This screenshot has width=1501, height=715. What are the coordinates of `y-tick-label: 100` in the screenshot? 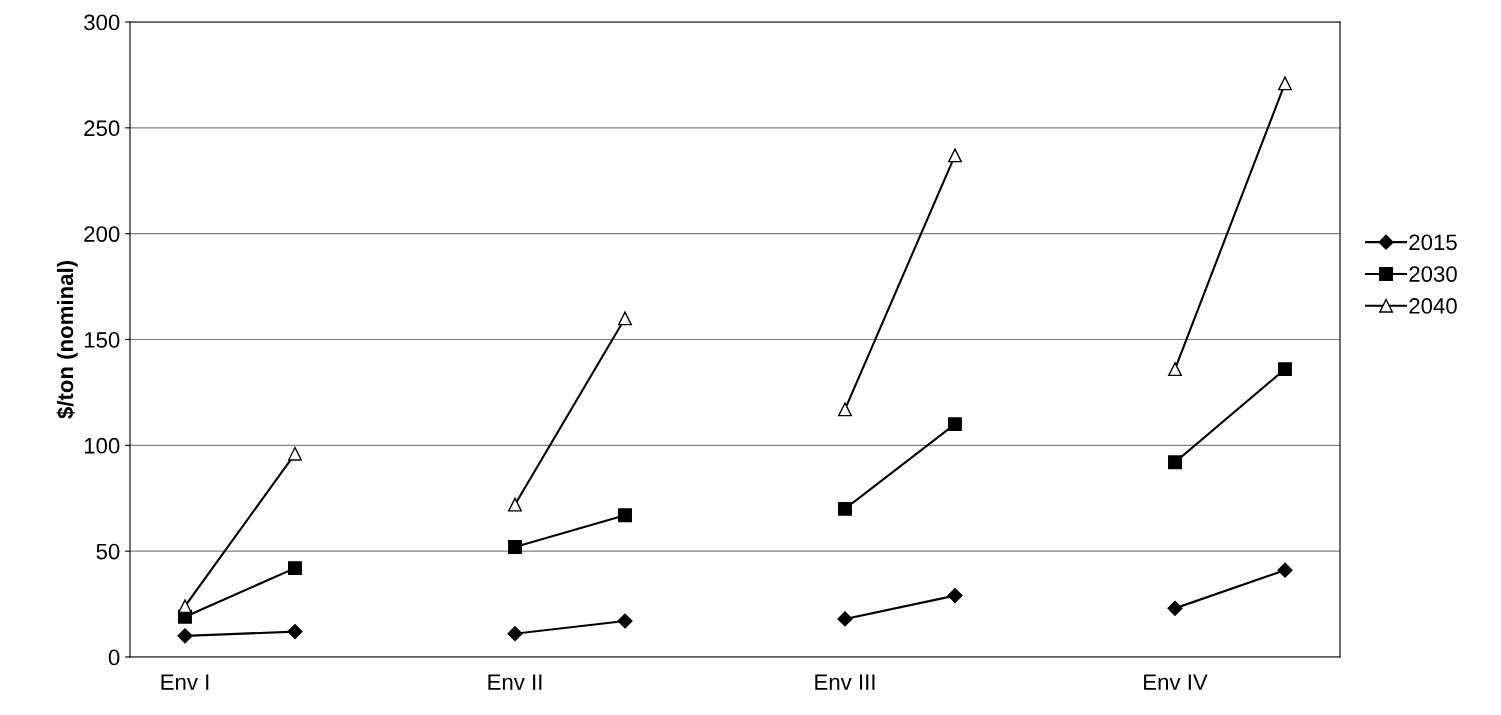 It's located at (102, 445).